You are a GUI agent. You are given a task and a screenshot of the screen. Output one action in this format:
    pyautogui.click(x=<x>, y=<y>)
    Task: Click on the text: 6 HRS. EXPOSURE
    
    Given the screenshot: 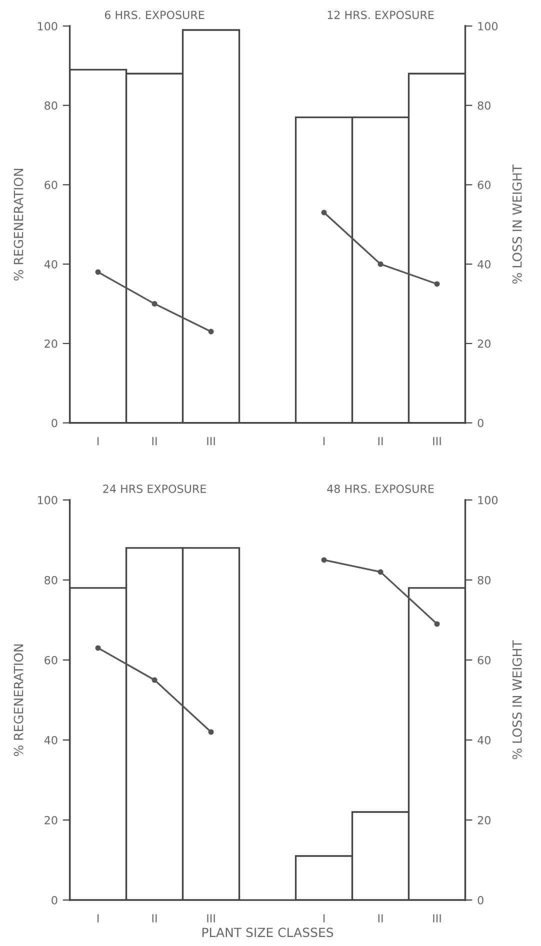 What is the action you would take?
    pyautogui.click(x=154, y=15)
    